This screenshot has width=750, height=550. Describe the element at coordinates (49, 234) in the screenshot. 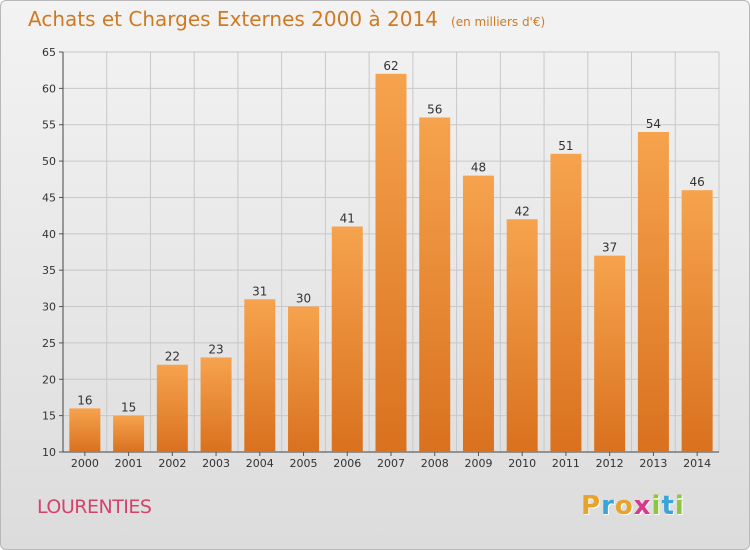

I see `y-tick-label: 40` at that location.